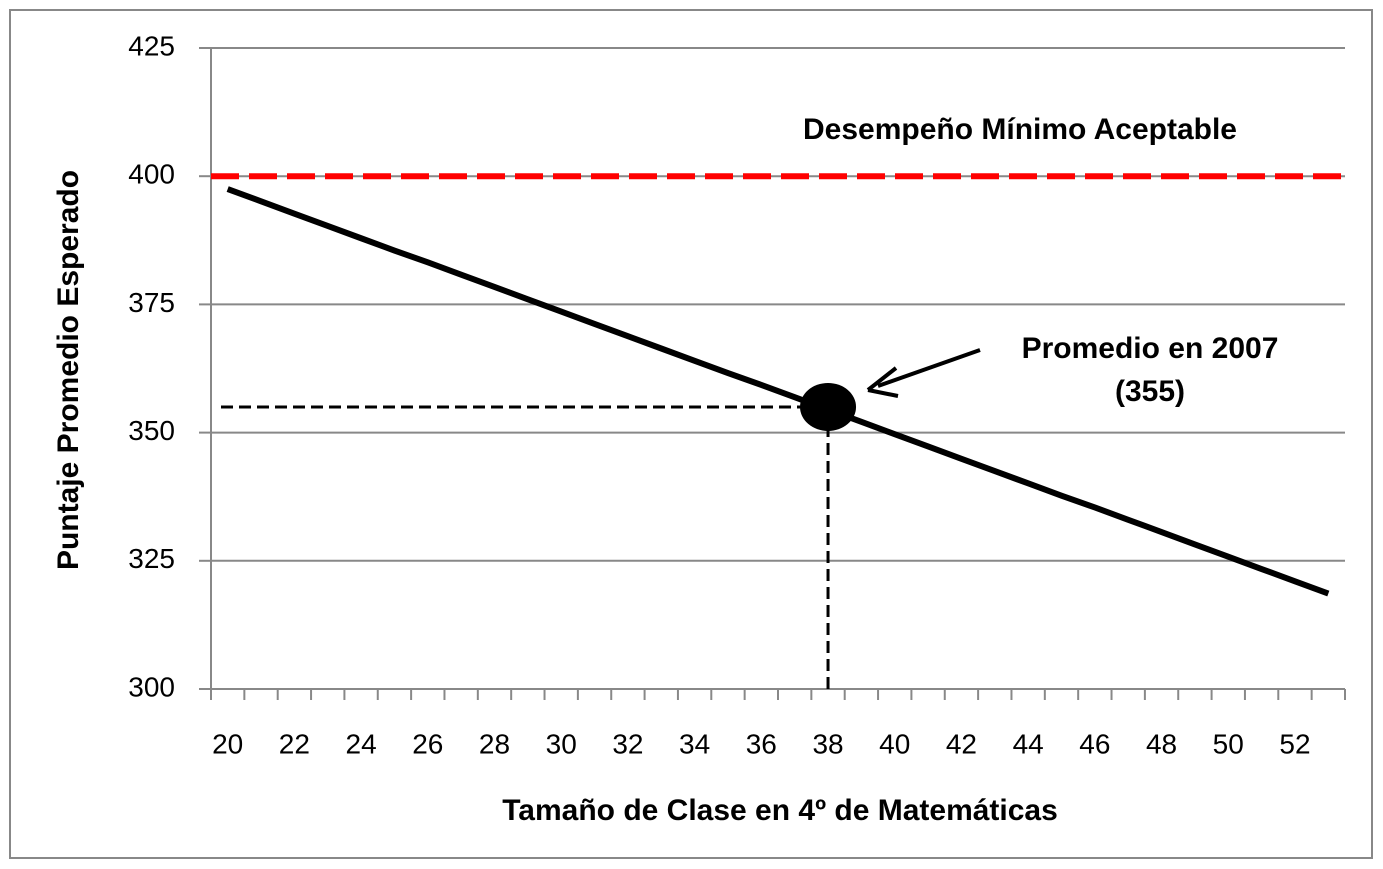  Describe the element at coordinates (780, 810) in the screenshot. I see `x-axis-title: Tamaño de Clase en 4º de Matemáticas` at that location.